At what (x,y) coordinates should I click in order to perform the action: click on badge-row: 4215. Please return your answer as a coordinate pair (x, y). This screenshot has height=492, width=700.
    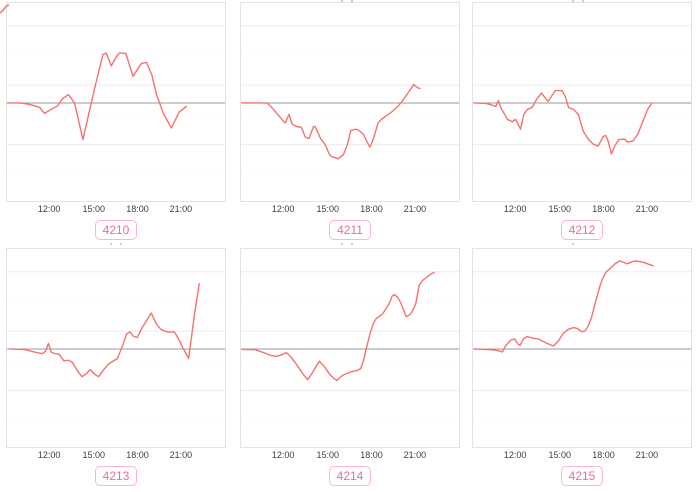
    Looking at the image, I should click on (582, 477).